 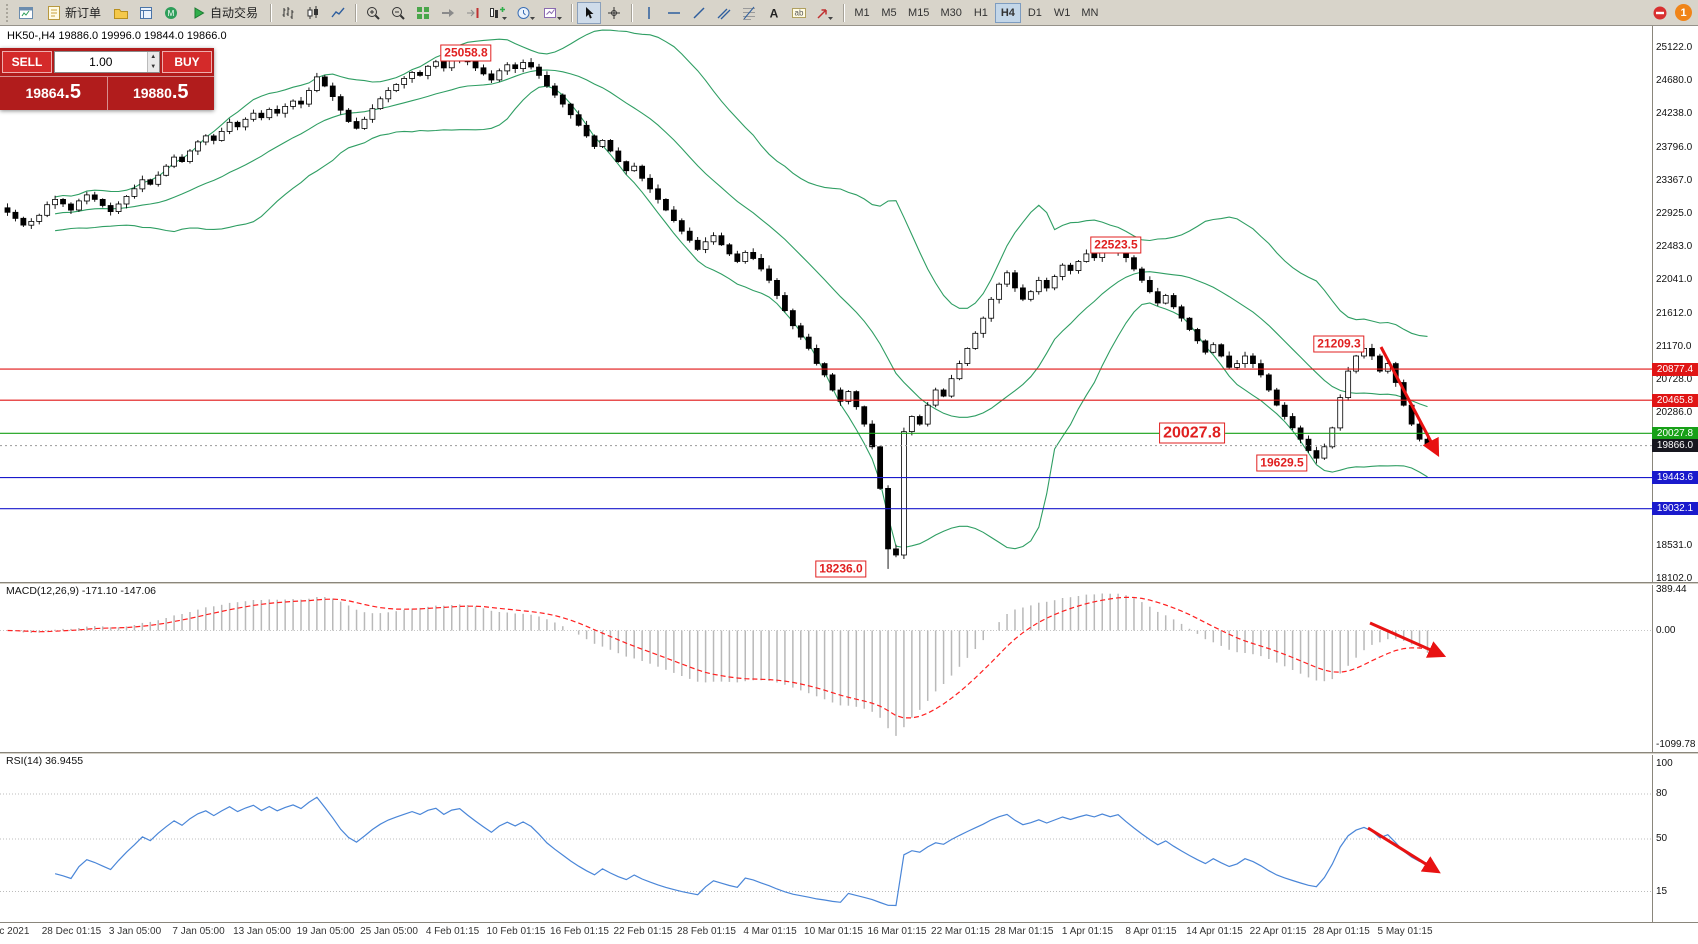 What do you see at coordinates (121, 13) in the screenshot?
I see `profile-button` at bounding box center [121, 13].